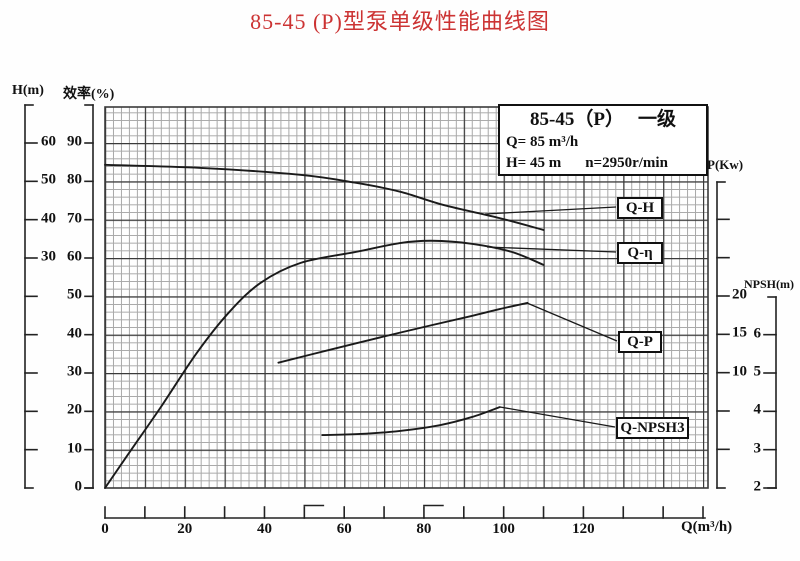  What do you see at coordinates (264, 529) in the screenshot?
I see `q-axis-tick-label: 40` at bounding box center [264, 529].